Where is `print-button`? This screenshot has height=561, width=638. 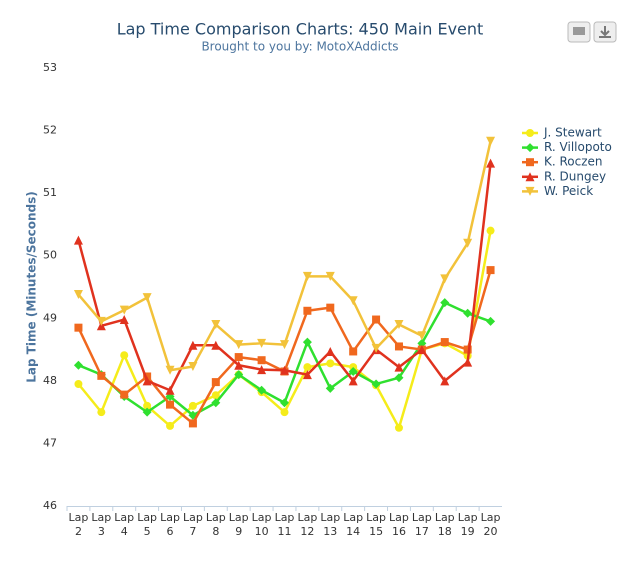 print-button is located at coordinates (579, 32).